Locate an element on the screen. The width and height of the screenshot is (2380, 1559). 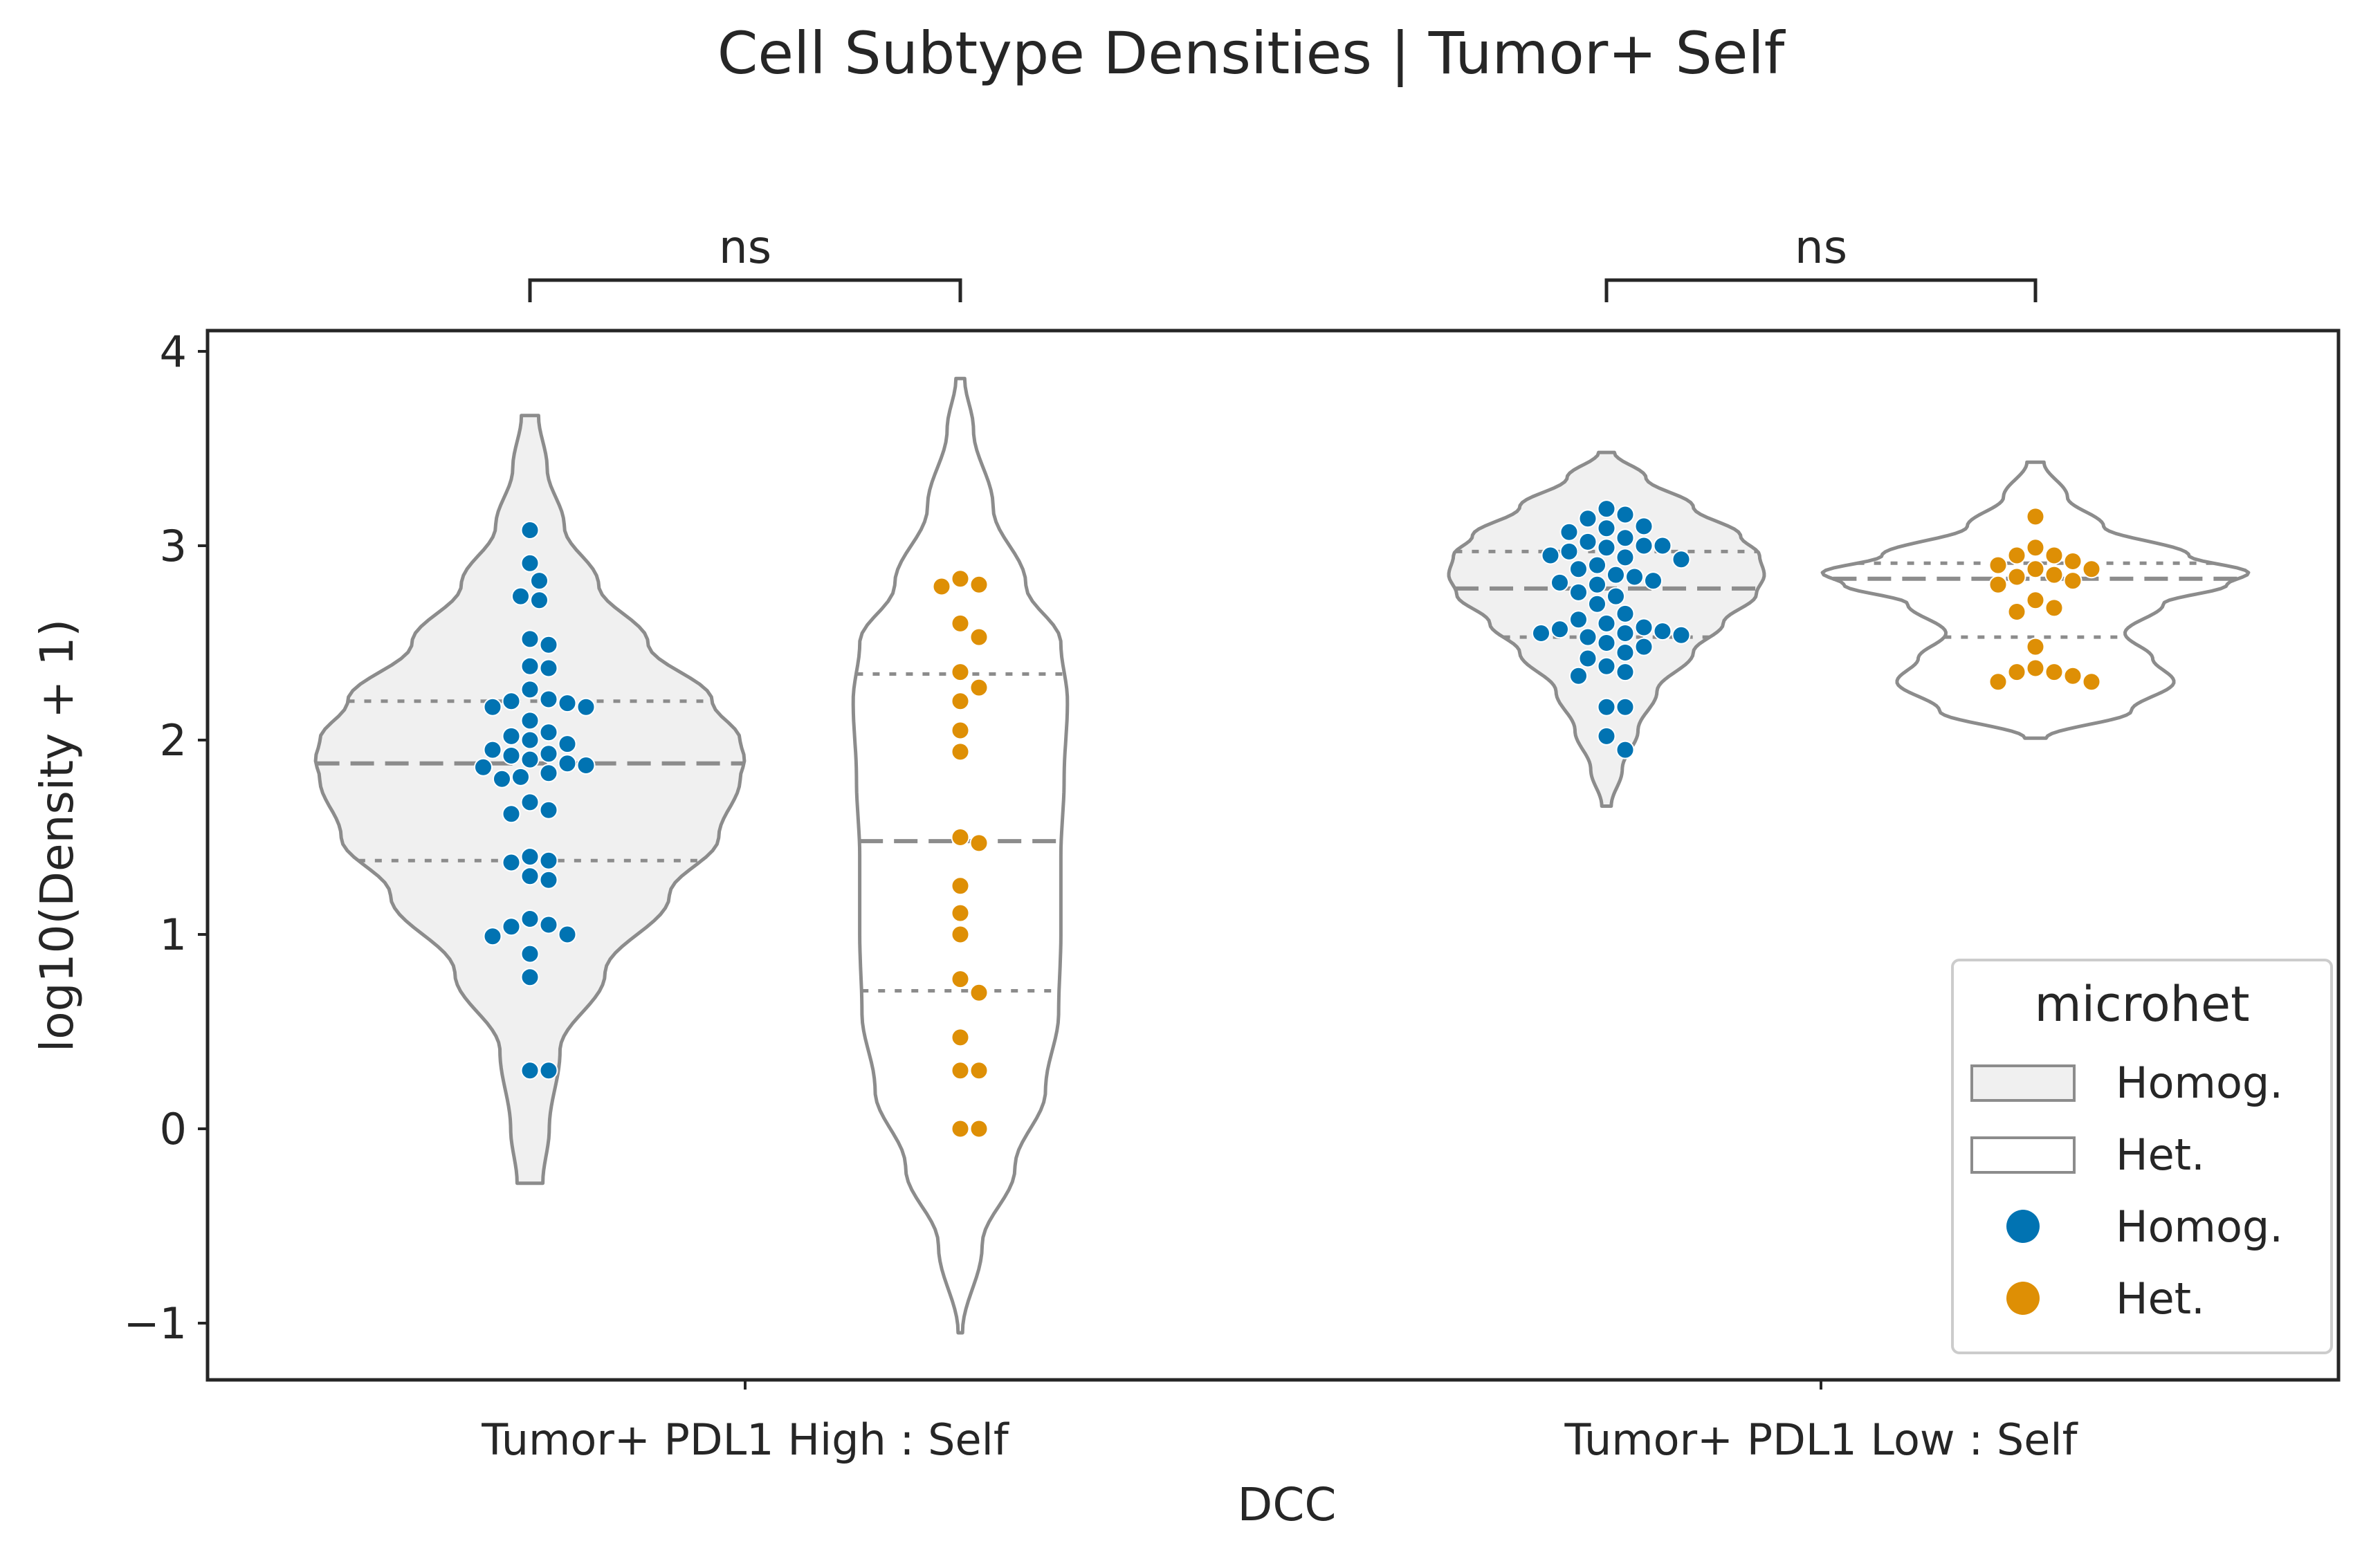
significance-bracket is located at coordinates (1821, 290).